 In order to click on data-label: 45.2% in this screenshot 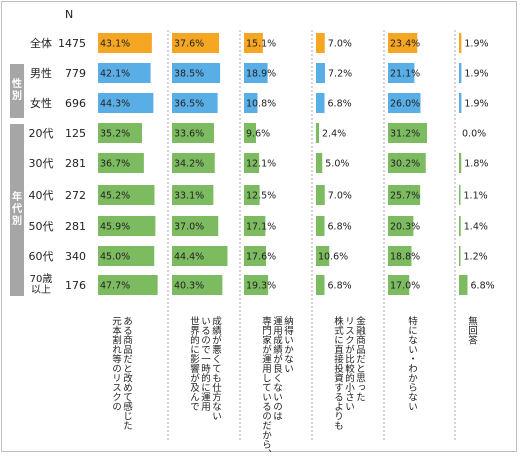, I will do `click(115, 196)`.